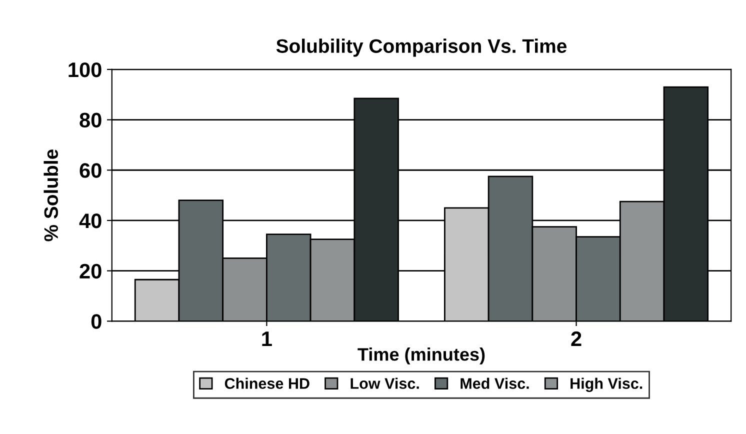  I want to click on y-tick-label: 100, so click(85, 70).